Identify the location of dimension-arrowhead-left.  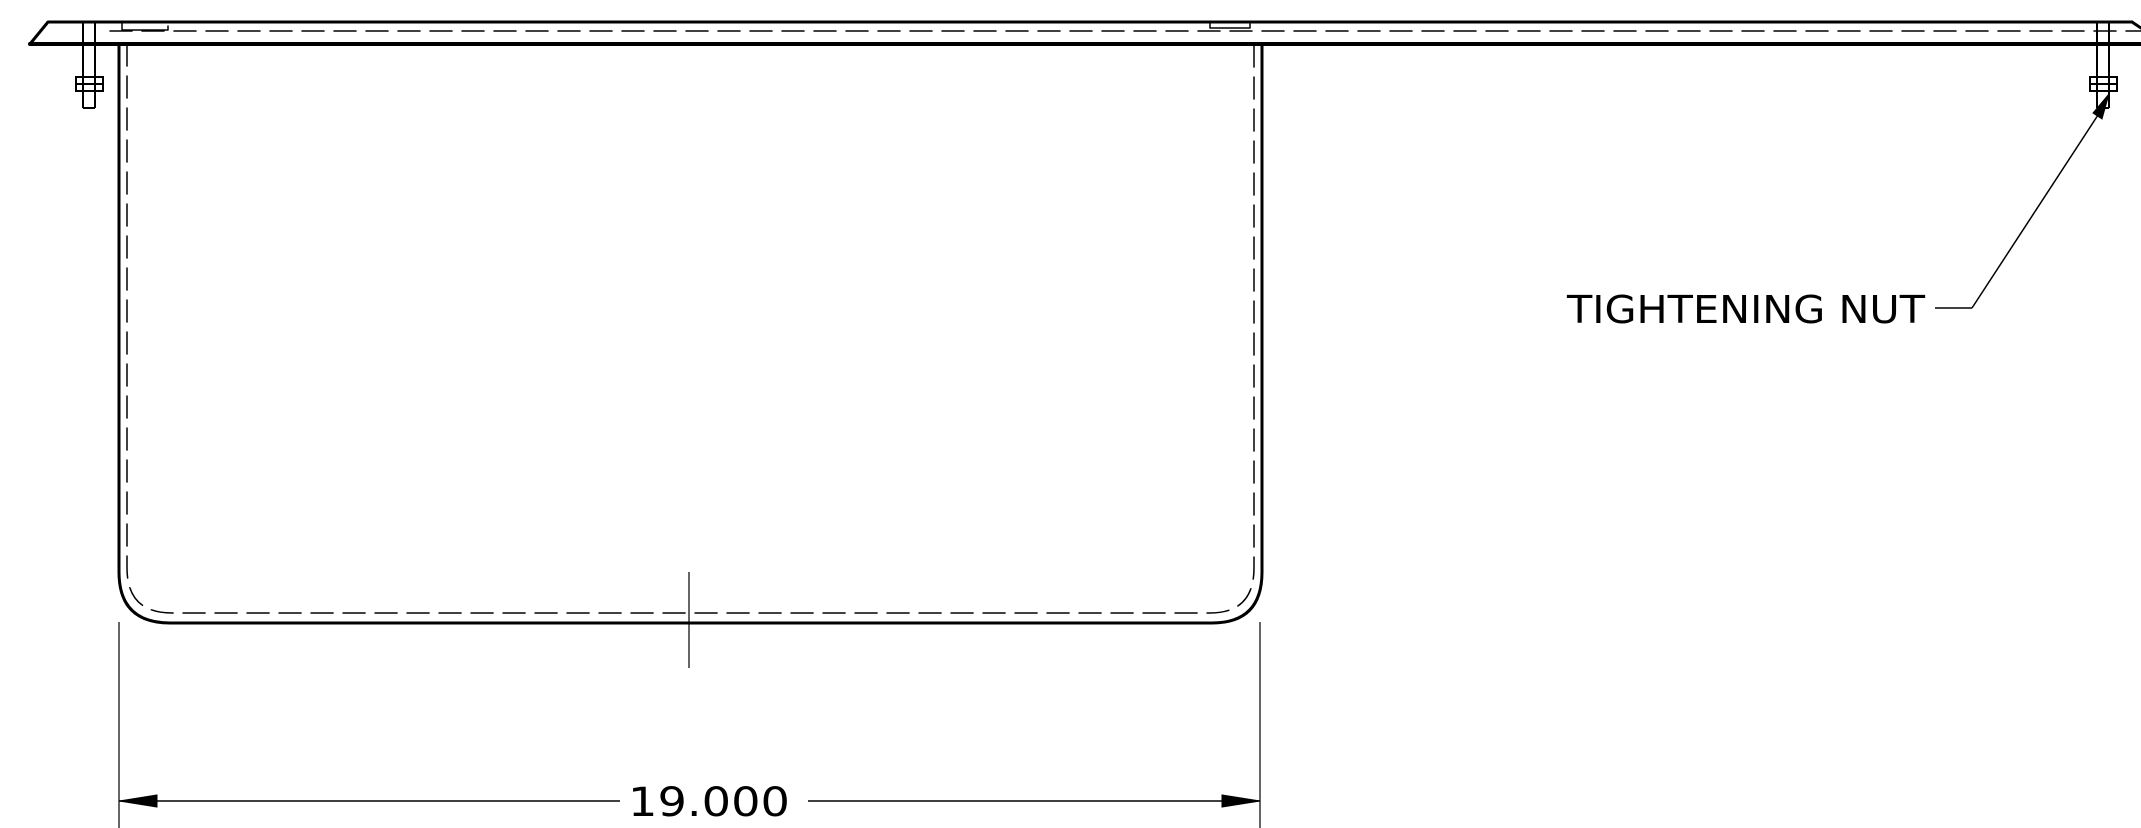
(138, 801).